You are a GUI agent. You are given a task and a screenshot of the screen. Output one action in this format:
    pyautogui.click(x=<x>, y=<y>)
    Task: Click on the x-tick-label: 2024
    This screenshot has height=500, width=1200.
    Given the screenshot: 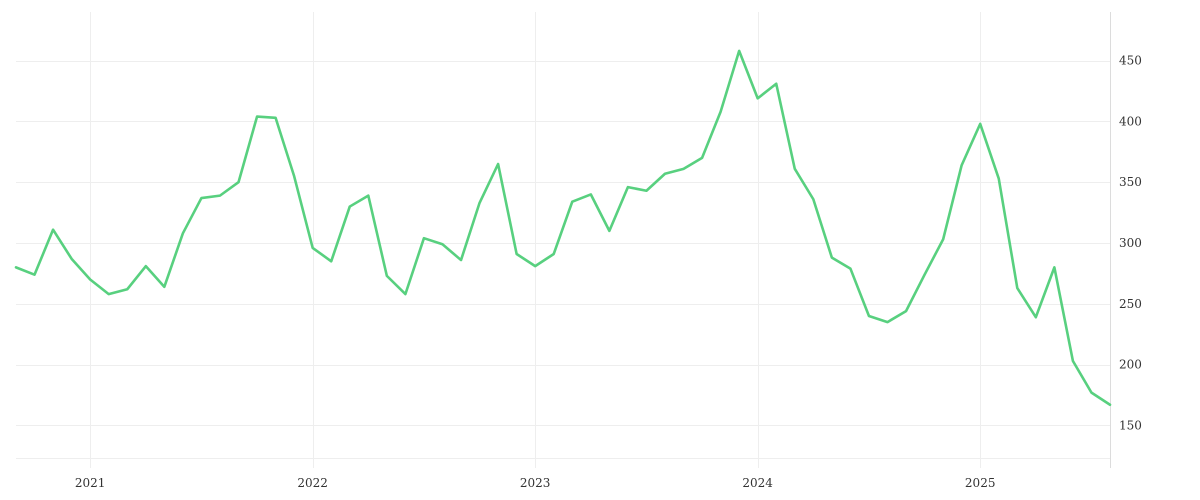 What is the action you would take?
    pyautogui.click(x=757, y=483)
    